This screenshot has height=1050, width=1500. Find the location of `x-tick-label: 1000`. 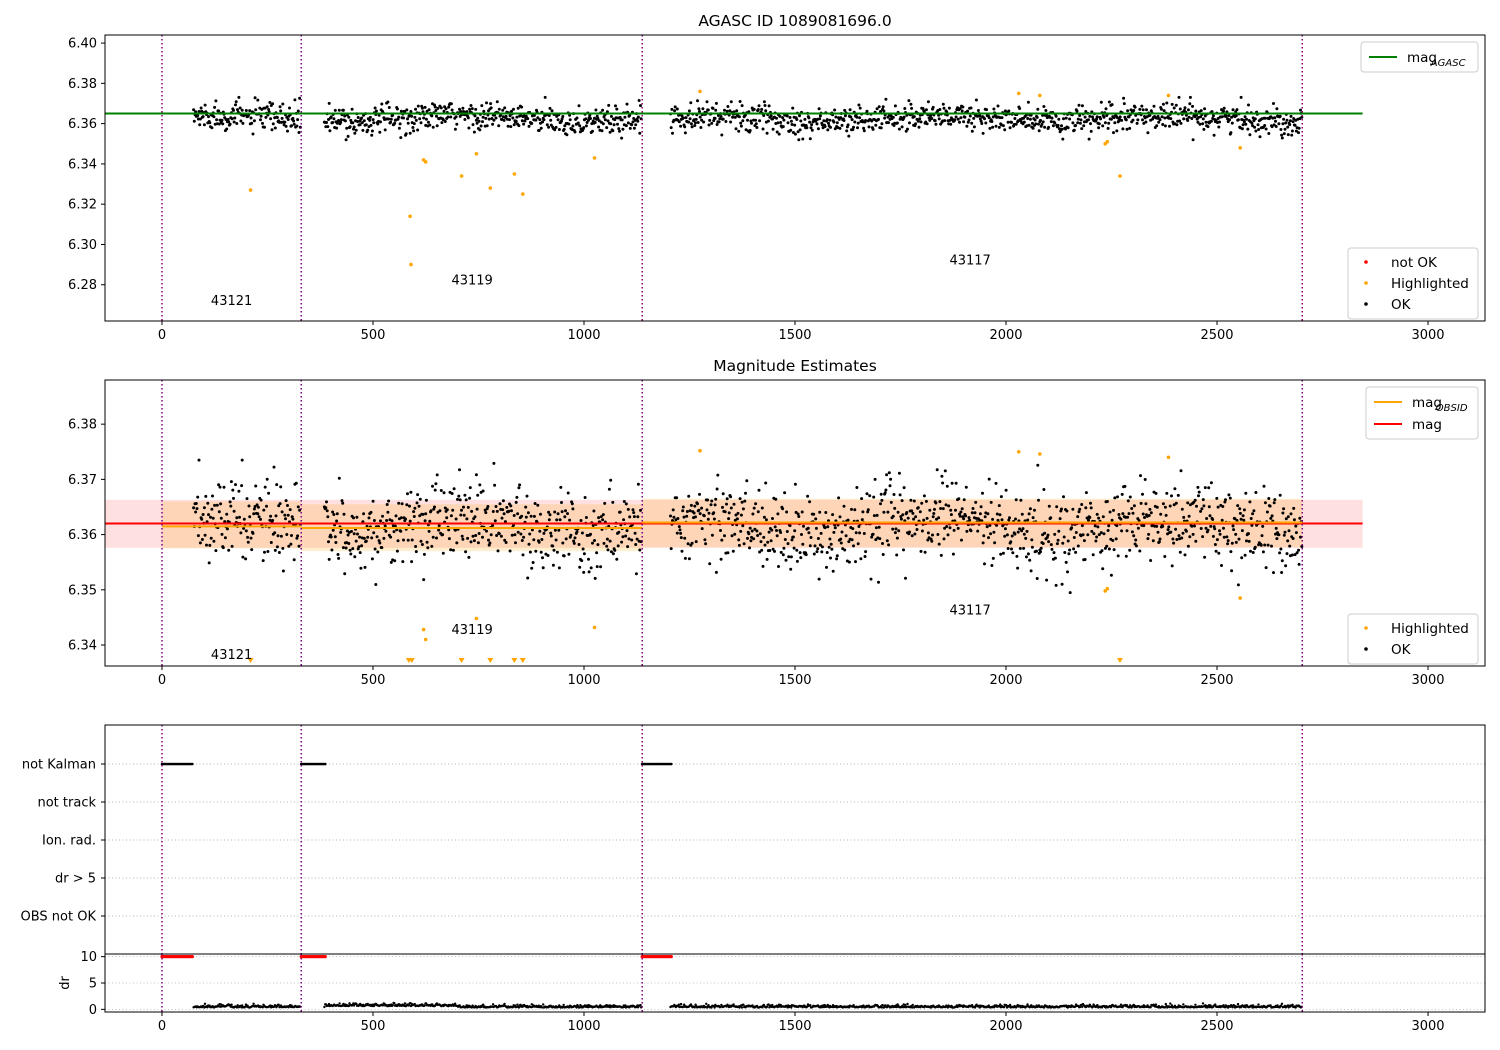

x-tick-label: 1000 is located at coordinates (583, 1026).